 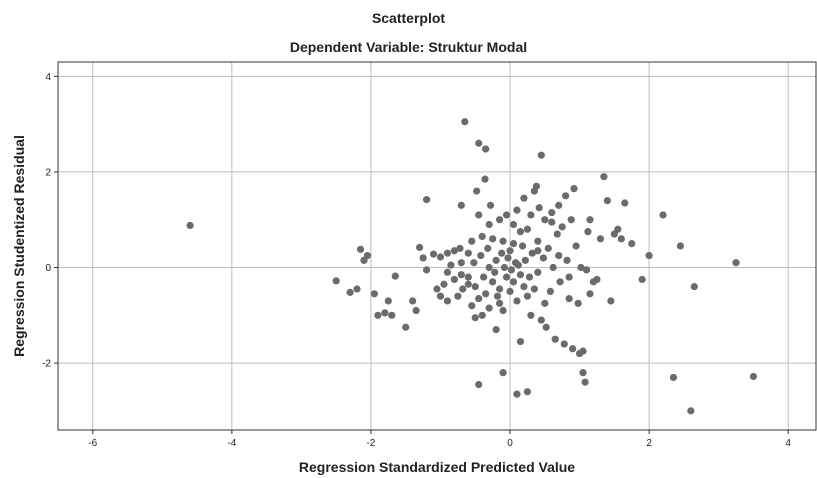 What do you see at coordinates (92, 443) in the screenshot?
I see `x-tick-label: -6` at bounding box center [92, 443].